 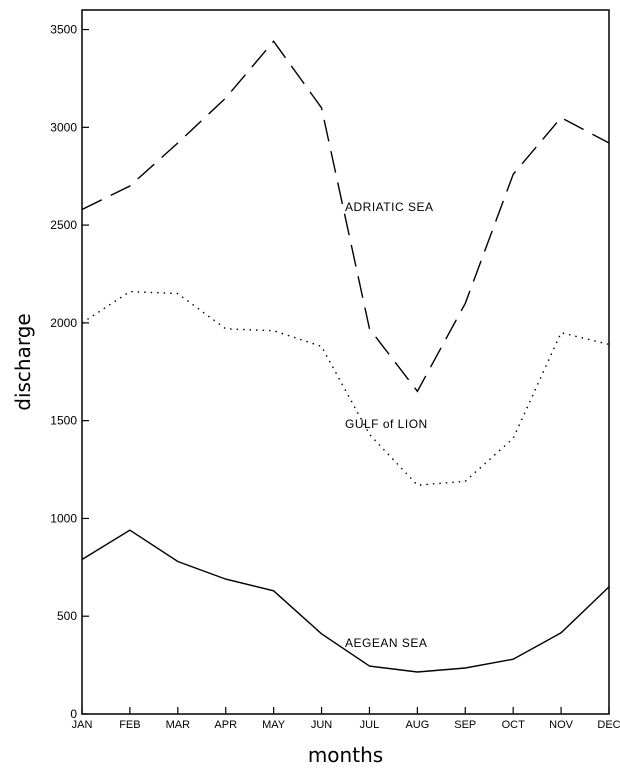 I want to click on x-tick-label: DEC, so click(x=608, y=725).